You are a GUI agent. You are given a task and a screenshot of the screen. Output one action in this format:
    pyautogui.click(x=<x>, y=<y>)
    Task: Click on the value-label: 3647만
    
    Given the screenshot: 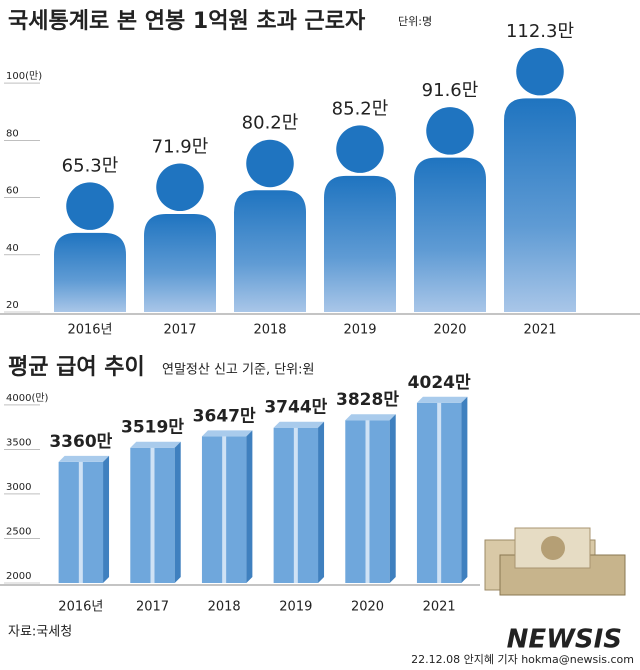 What is the action you would take?
    pyautogui.click(x=224, y=416)
    